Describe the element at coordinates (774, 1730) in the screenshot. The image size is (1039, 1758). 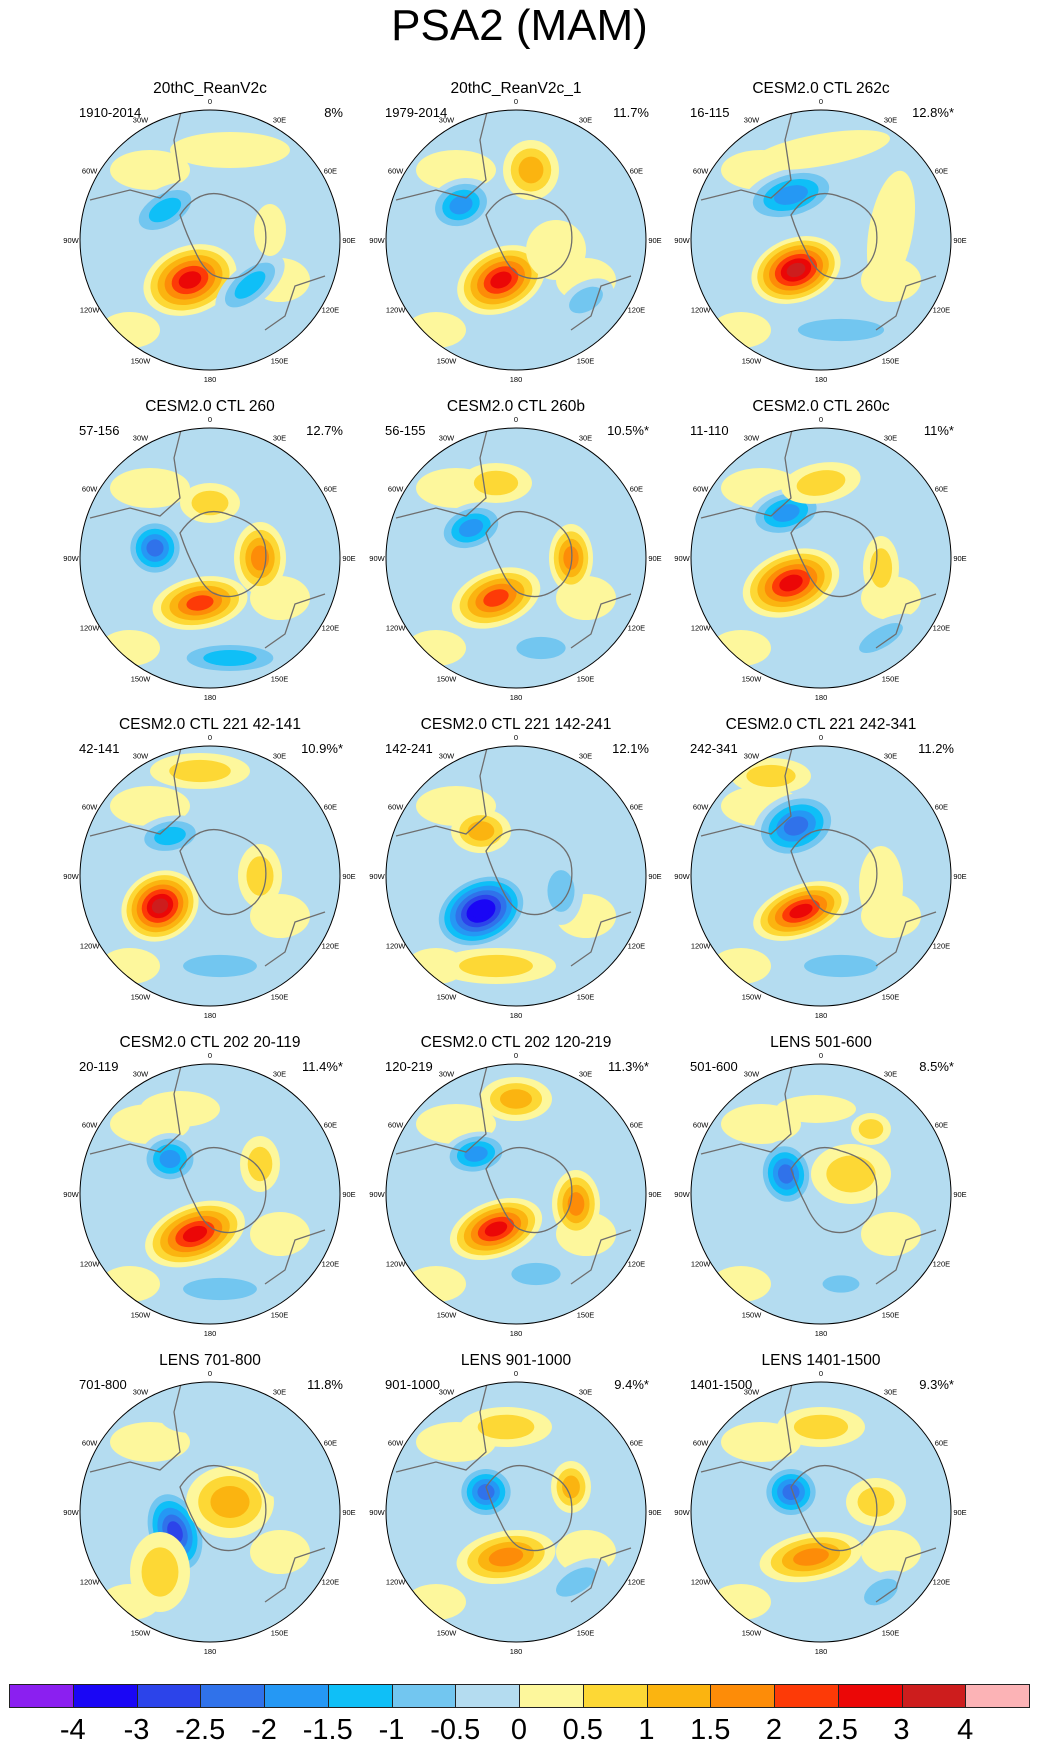
I see `colorbar-tick-label: 2` at that location.